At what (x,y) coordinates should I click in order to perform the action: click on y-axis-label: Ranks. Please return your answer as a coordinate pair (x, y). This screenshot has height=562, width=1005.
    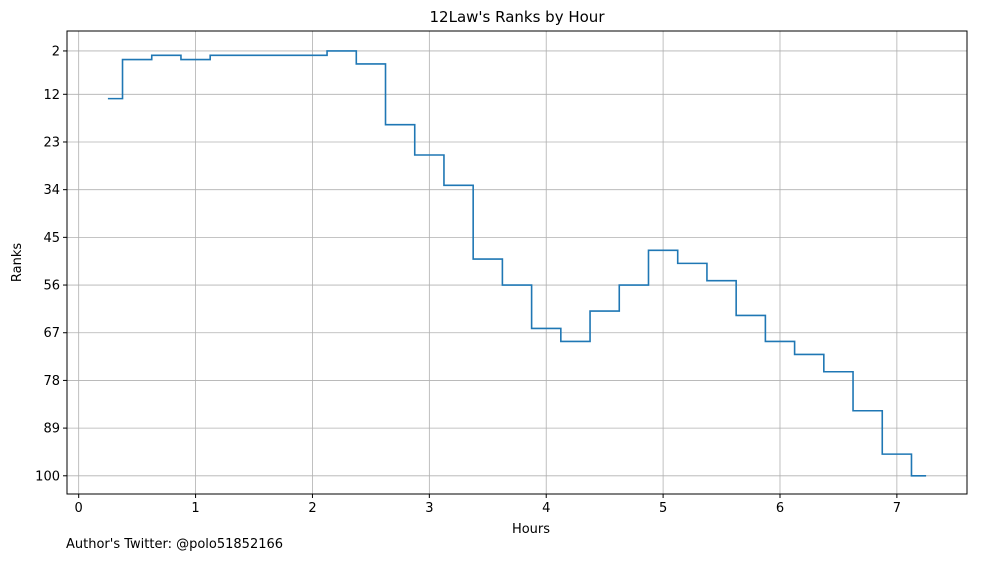
    Looking at the image, I should click on (17, 262).